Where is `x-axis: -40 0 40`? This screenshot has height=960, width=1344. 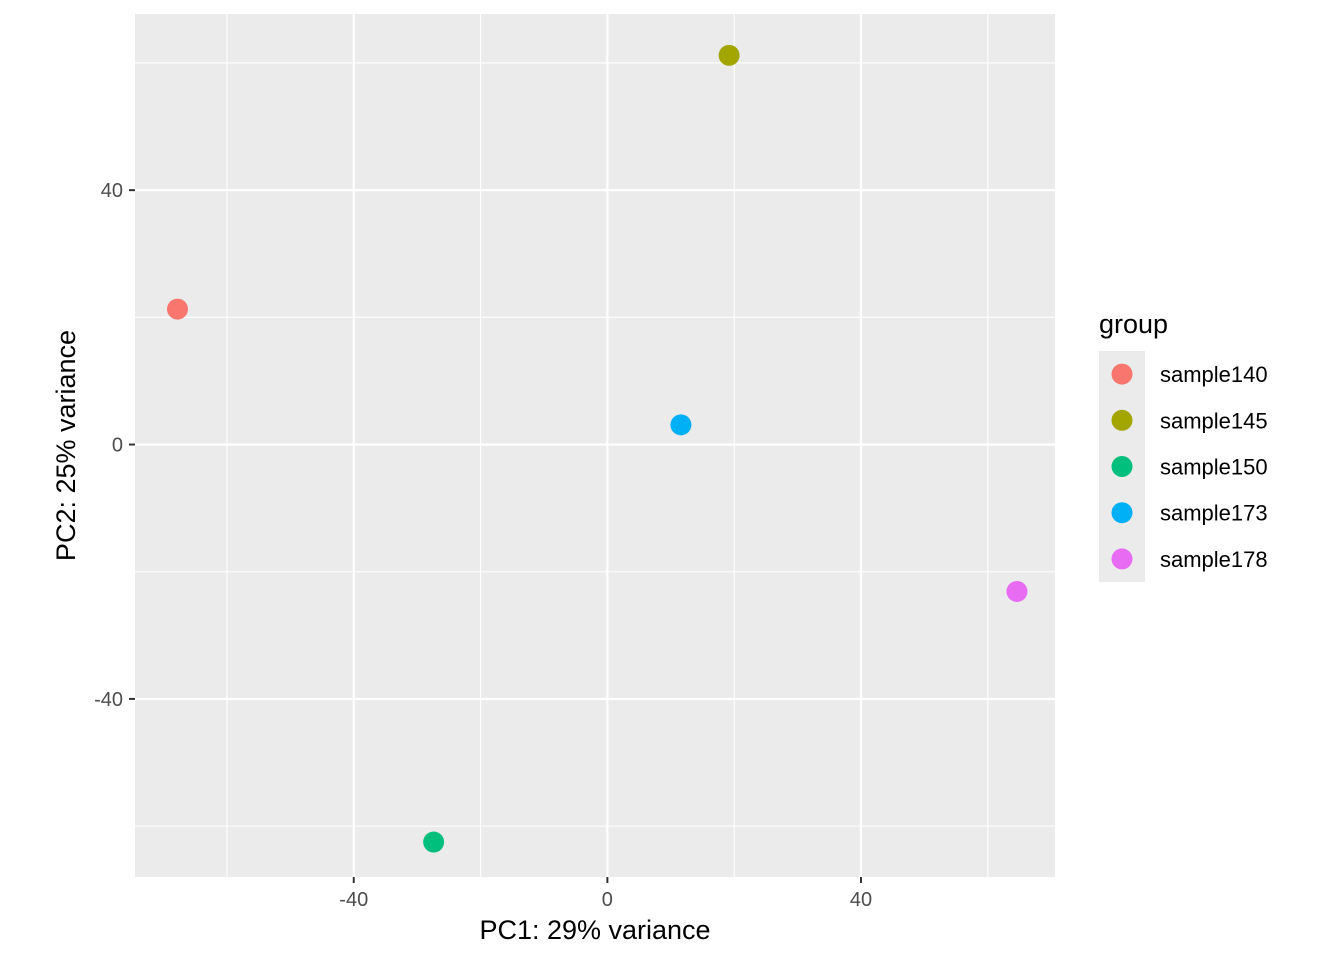
x-axis: -40 0 40 is located at coordinates (605, 894).